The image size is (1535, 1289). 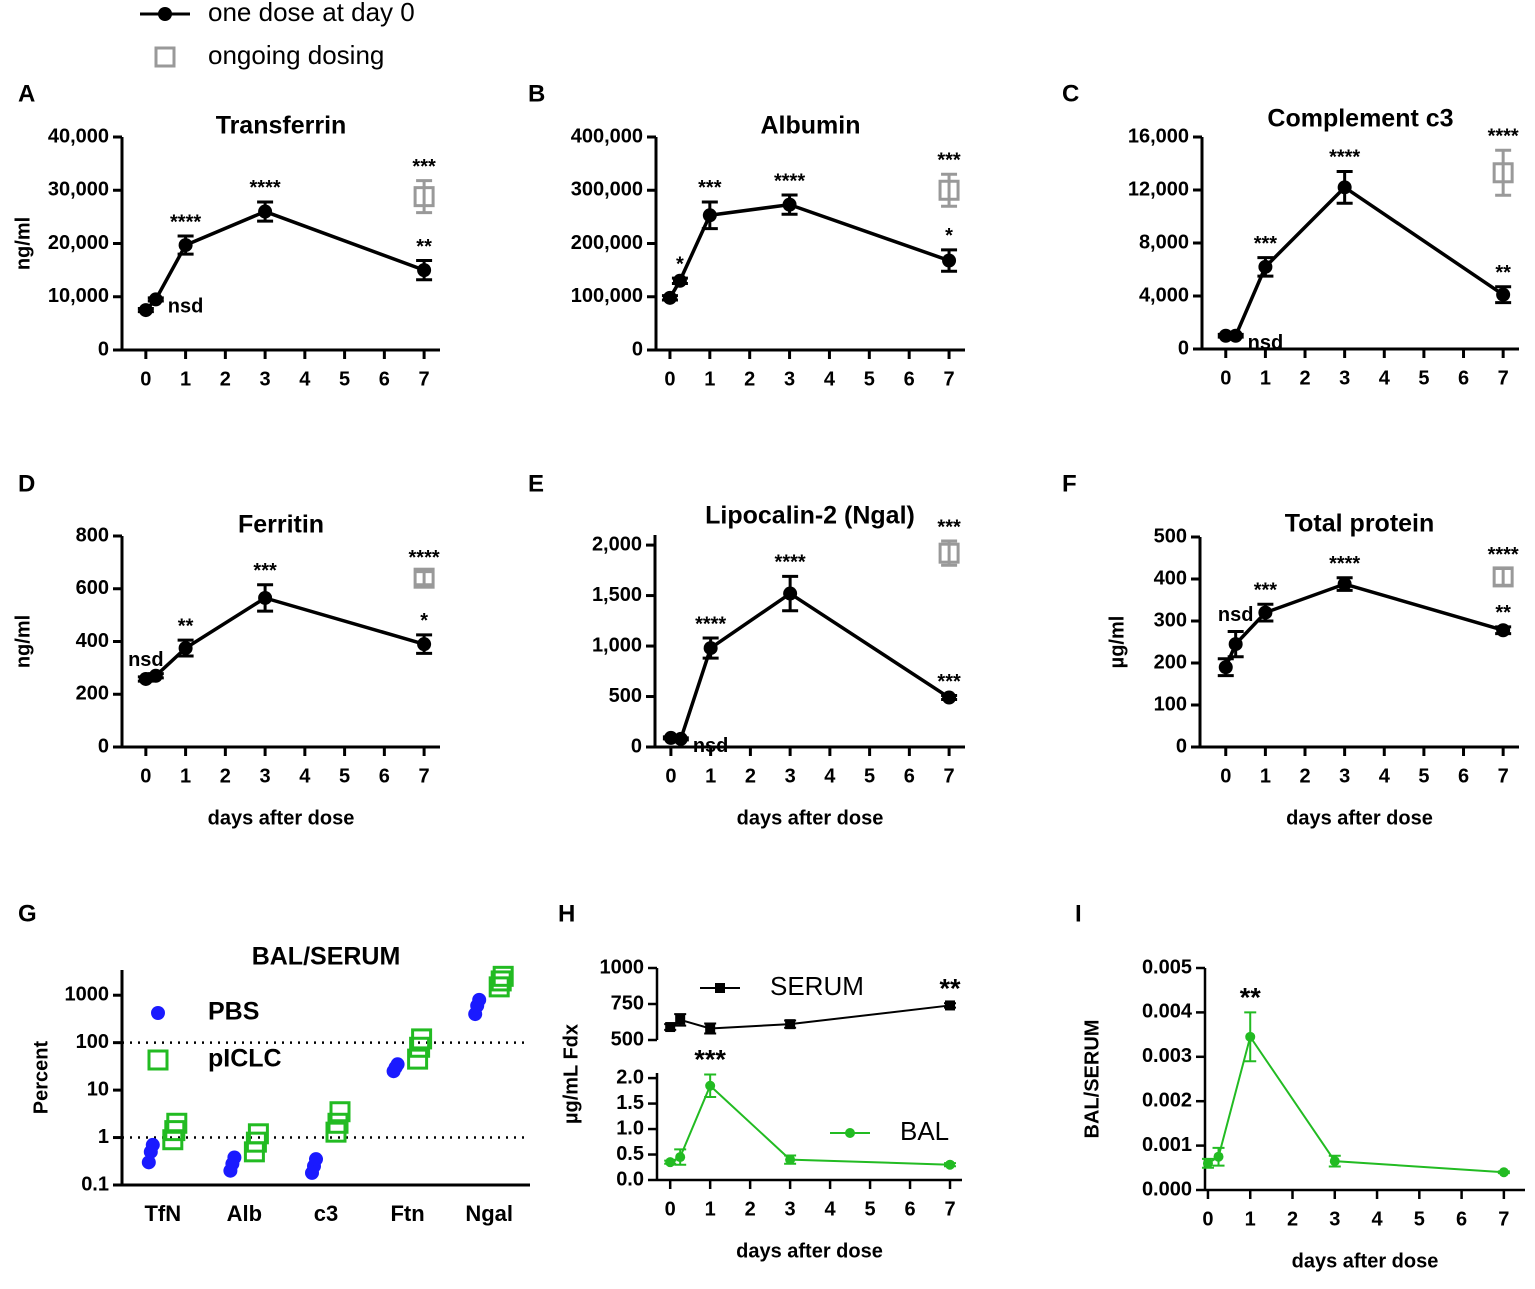 What do you see at coordinates (1117, 642) in the screenshot?
I see `y-axis-label: µg/ml` at bounding box center [1117, 642].